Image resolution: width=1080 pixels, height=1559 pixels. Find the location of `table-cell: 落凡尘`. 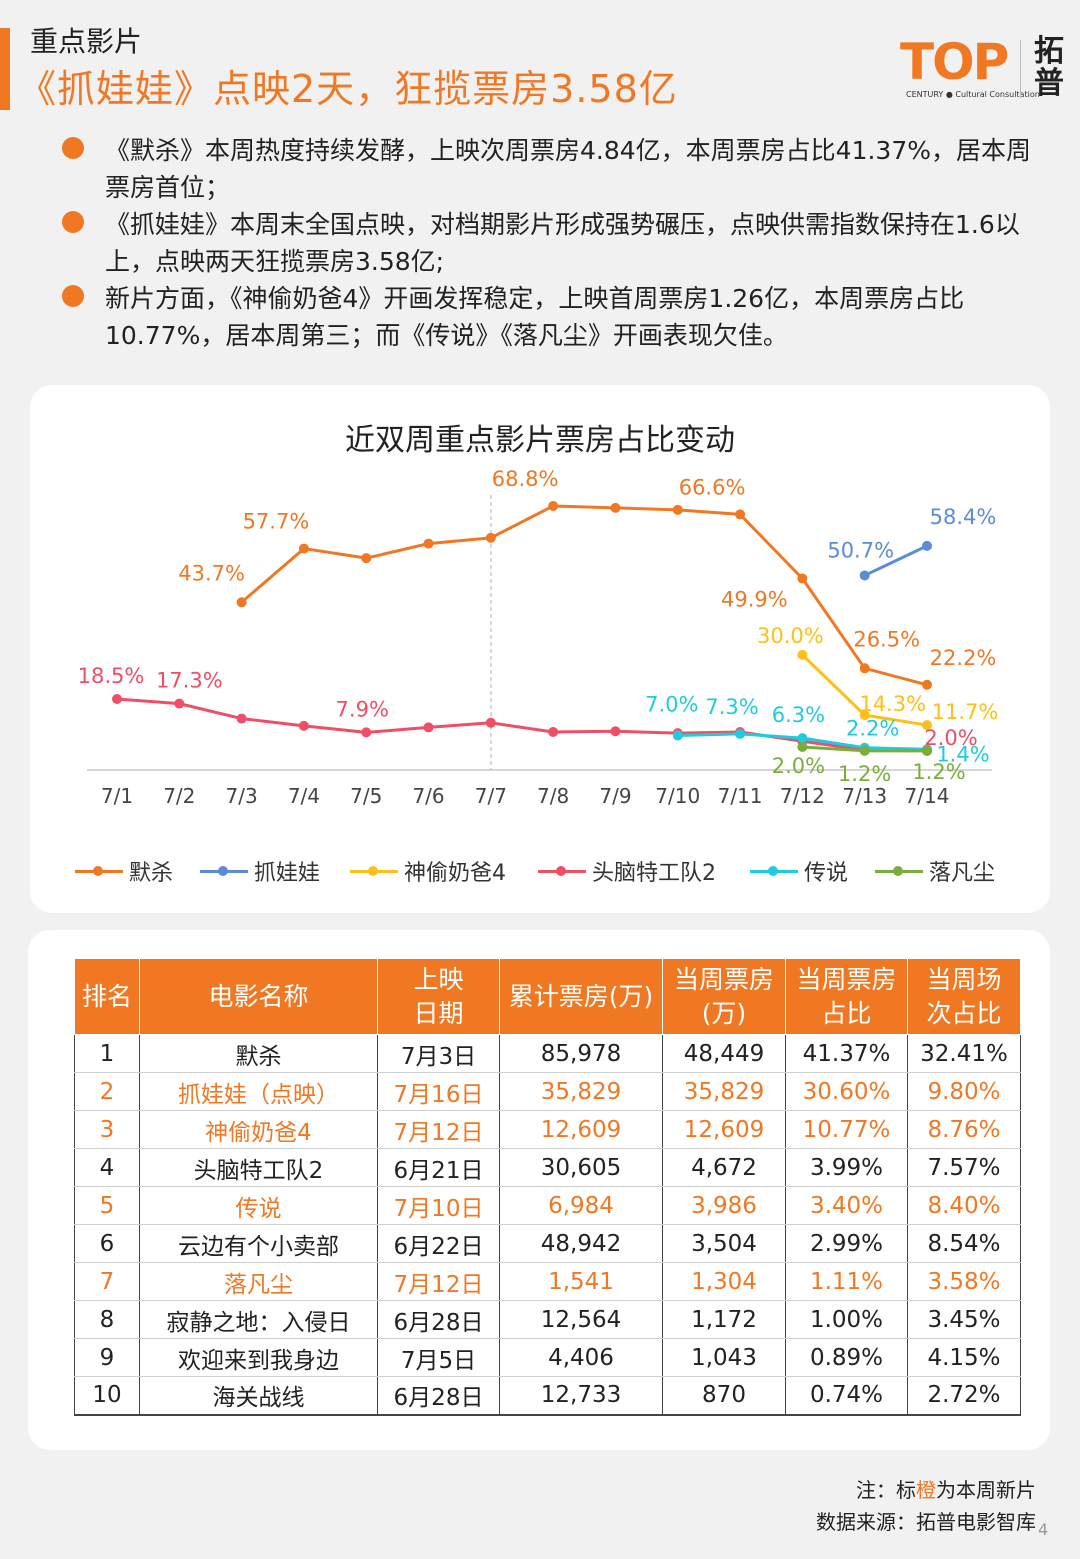

table-cell: 落凡尘 is located at coordinates (258, 1281).